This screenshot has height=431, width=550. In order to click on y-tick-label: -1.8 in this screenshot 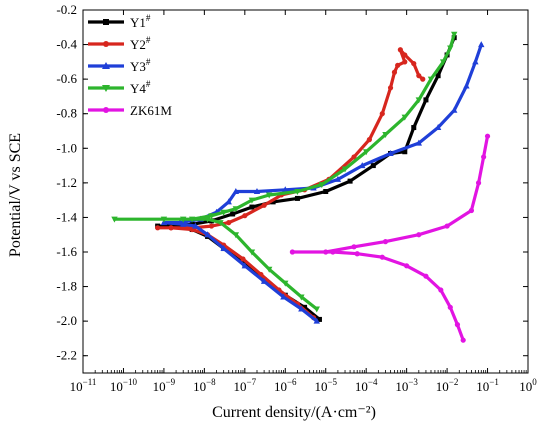, I will do `click(66, 286)`.